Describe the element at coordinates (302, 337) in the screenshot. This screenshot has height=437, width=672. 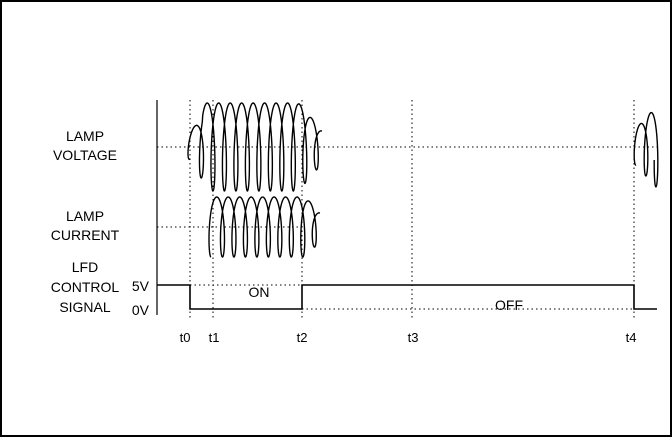
I see `time-label-t2: t2` at that location.